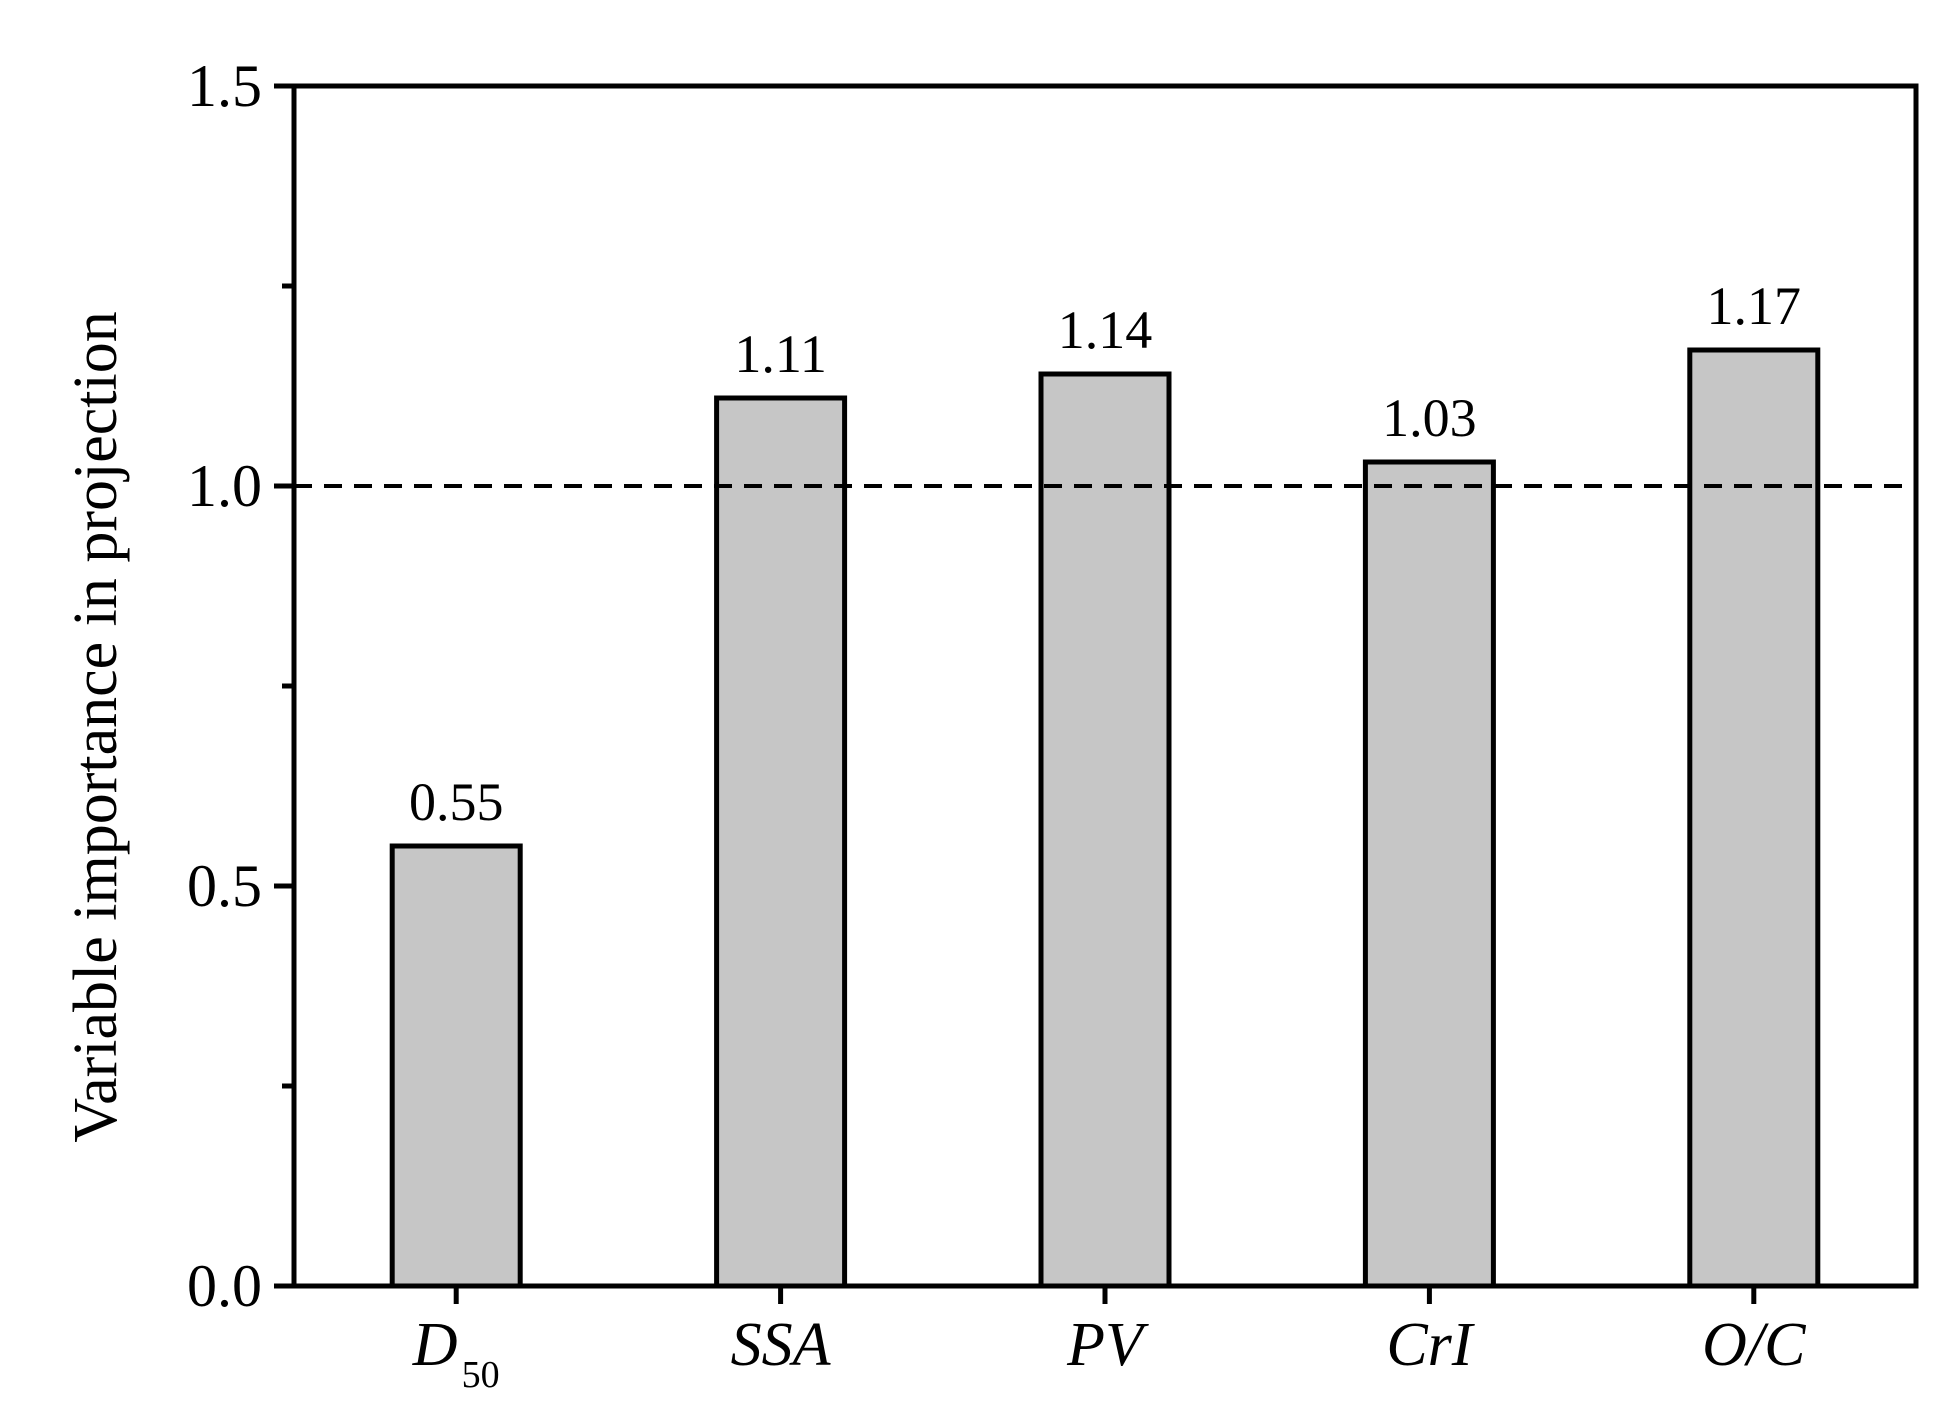 The width and height of the screenshot is (1936, 1415). What do you see at coordinates (1107, 1345) in the screenshot?
I see `category-label: PV` at bounding box center [1107, 1345].